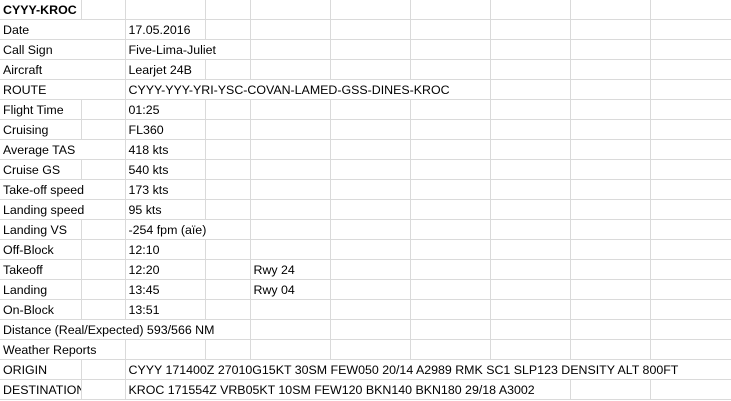  What do you see at coordinates (63, 189) in the screenshot?
I see `label-cell: Take-off speed` at bounding box center [63, 189].